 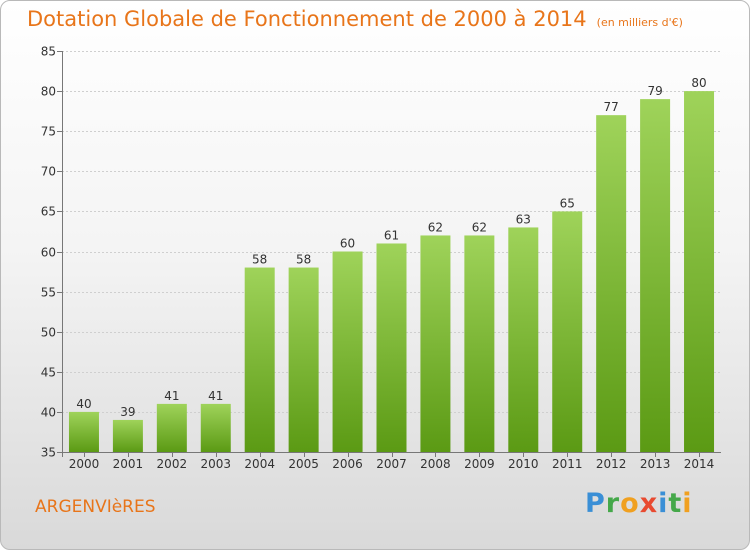 What do you see at coordinates (303, 359) in the screenshot?
I see `bar-2005` at bounding box center [303, 359].